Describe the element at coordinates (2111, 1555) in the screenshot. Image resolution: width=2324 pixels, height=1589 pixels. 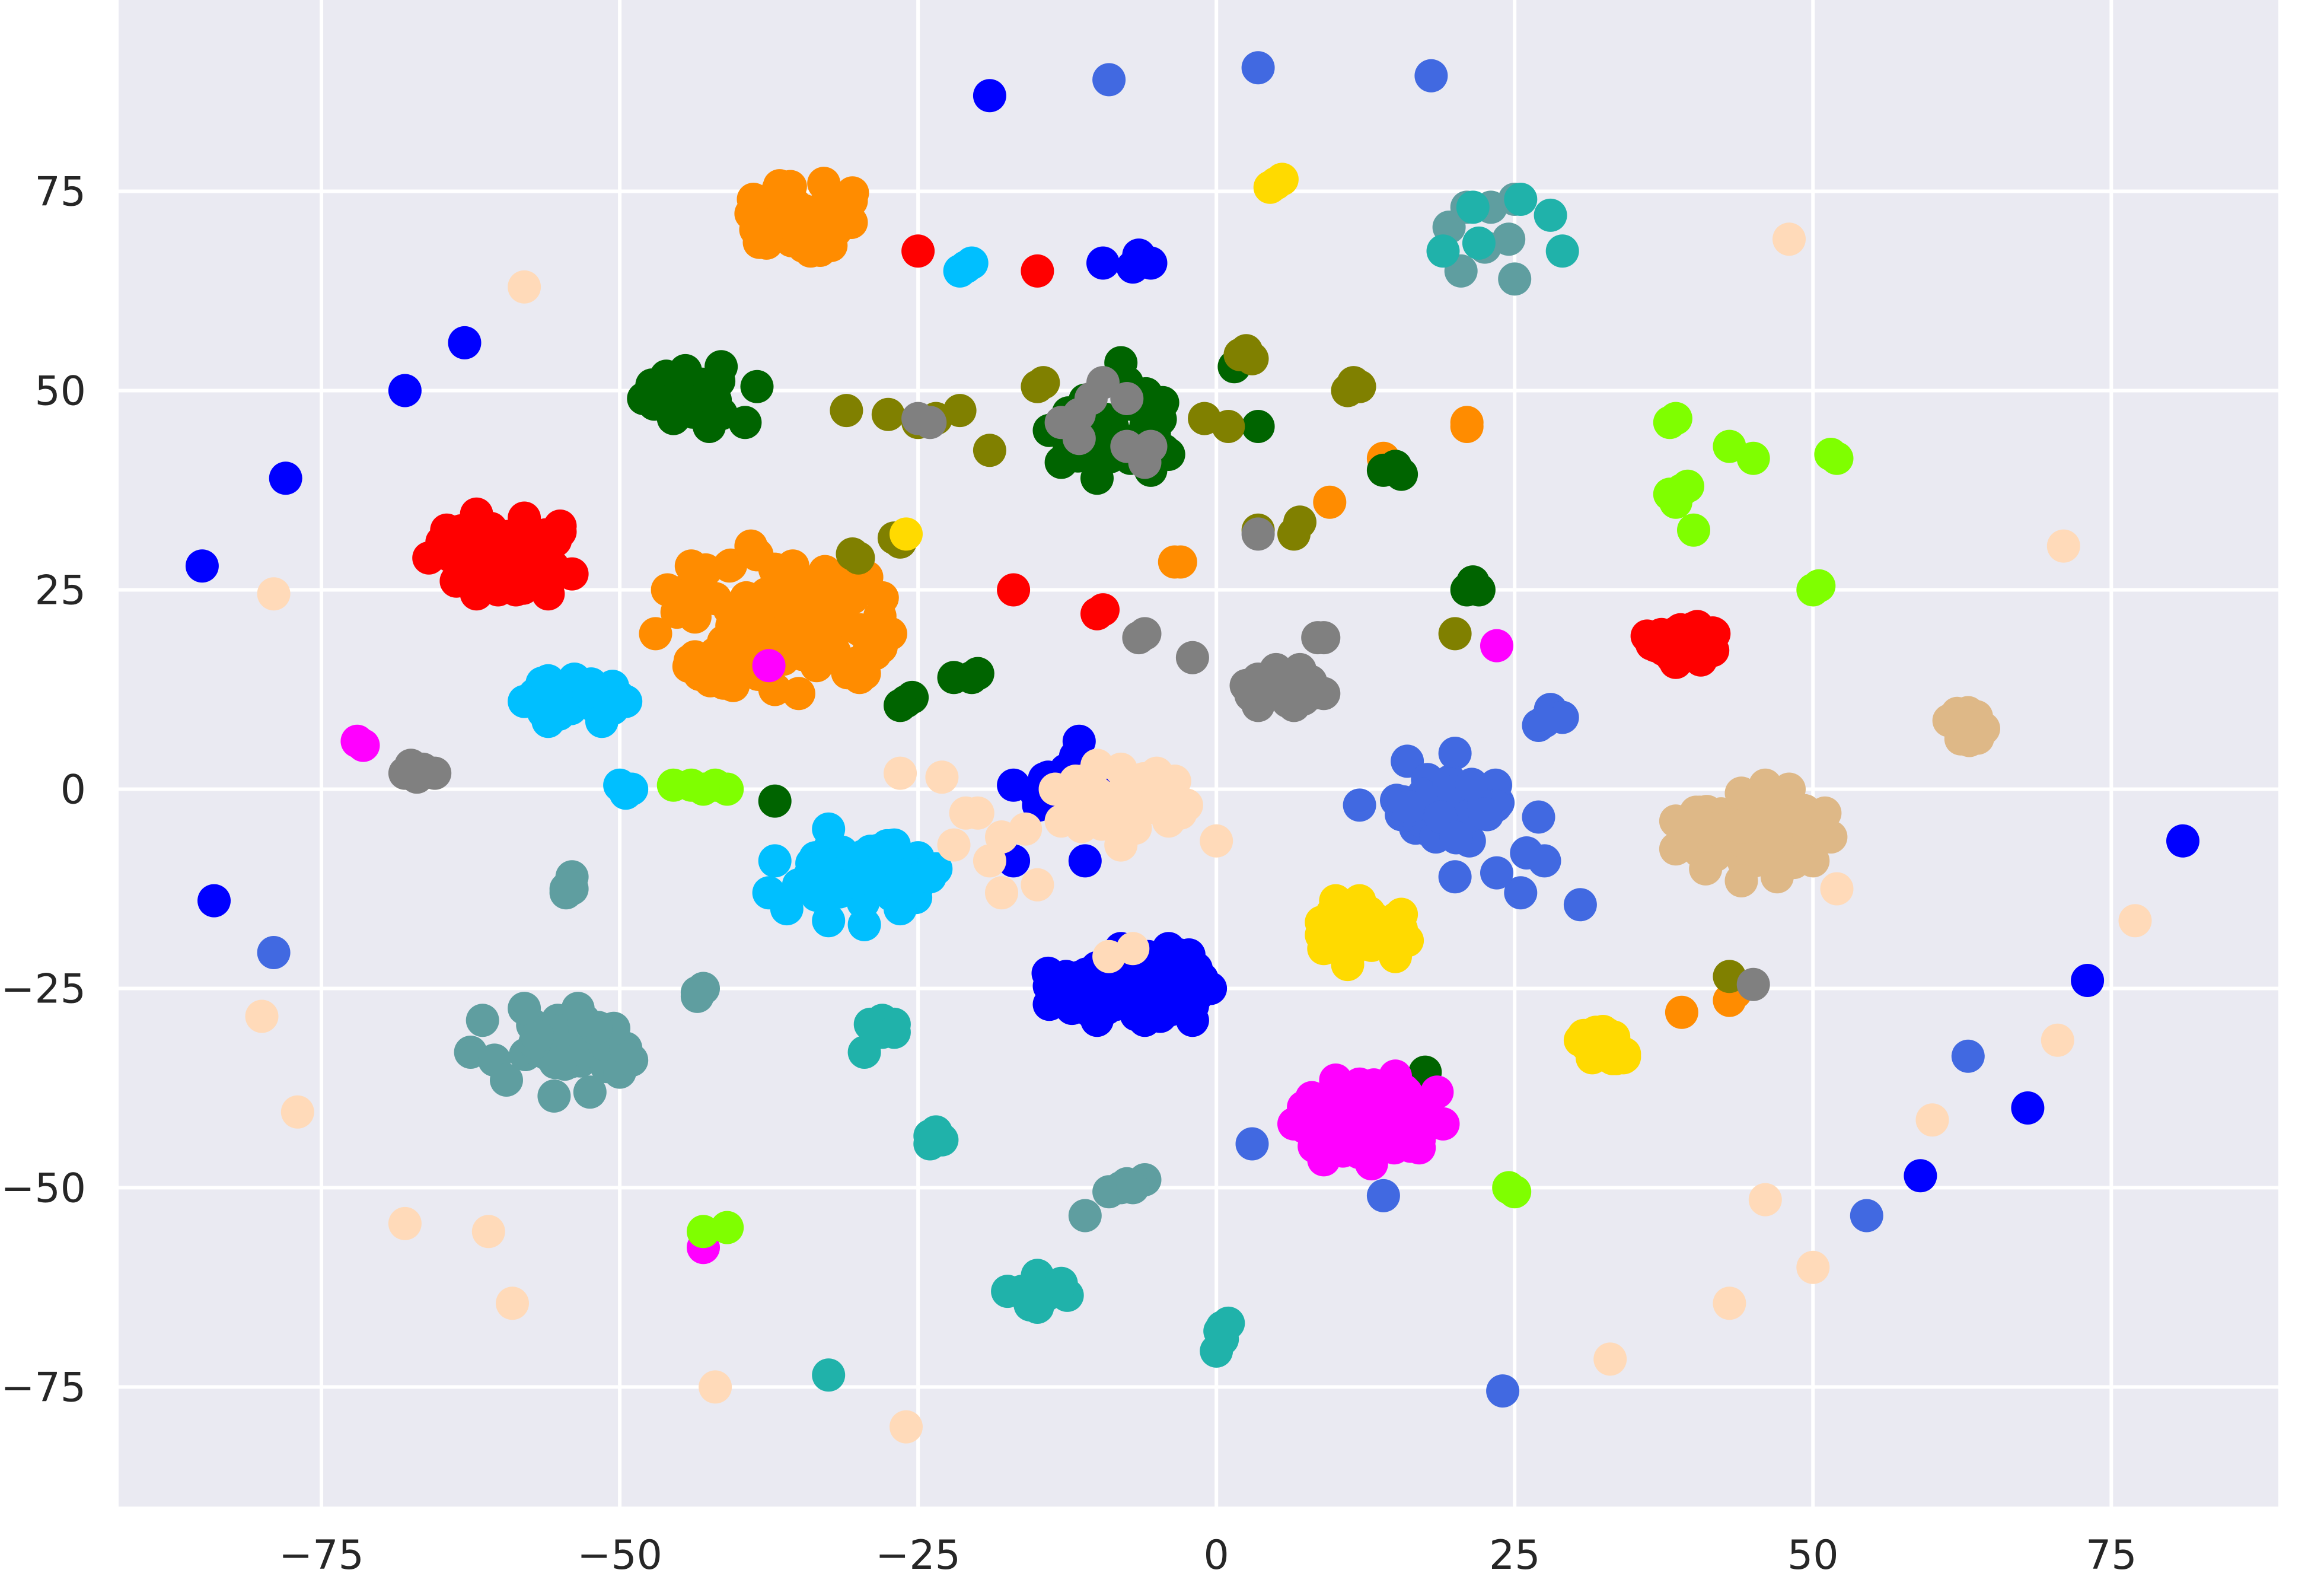
I see `x-tick-label: 75` at that location.